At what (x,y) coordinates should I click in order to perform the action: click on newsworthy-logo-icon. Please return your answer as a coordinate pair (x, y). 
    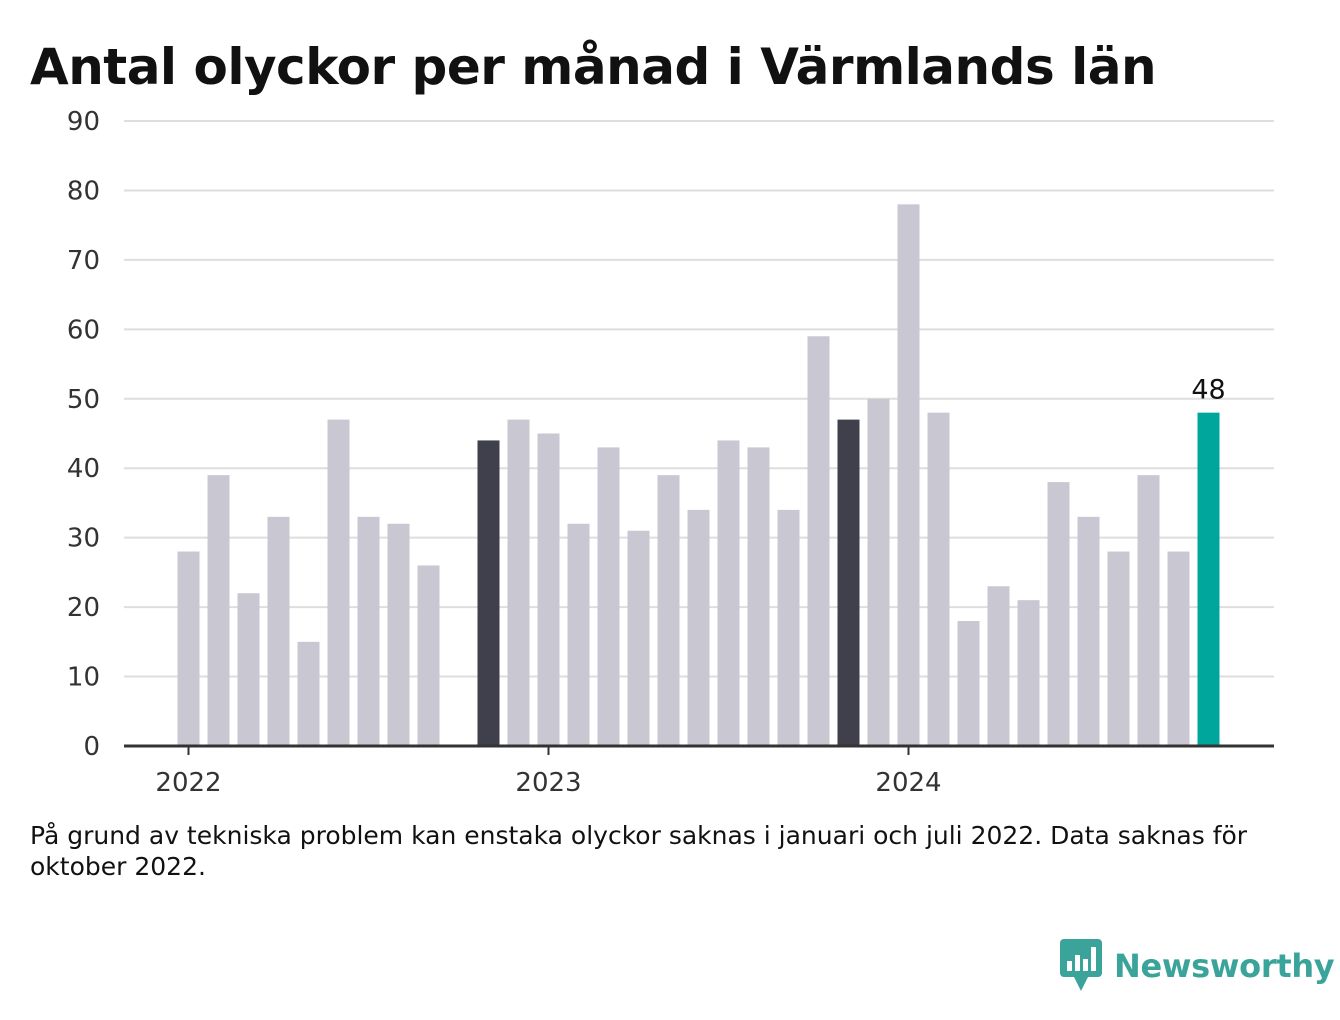
    Looking at the image, I should click on (1081, 965).